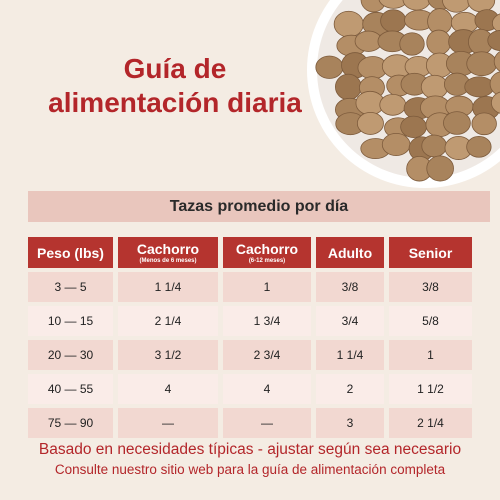  What do you see at coordinates (168, 261) in the screenshot?
I see `column-sublabel: (Menos de 6 meses)` at bounding box center [168, 261].